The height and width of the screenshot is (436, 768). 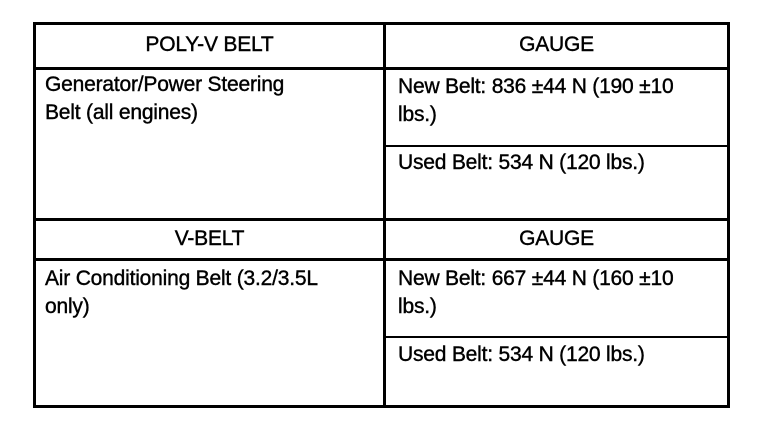 I want to click on column-divider, so click(x=384, y=215).